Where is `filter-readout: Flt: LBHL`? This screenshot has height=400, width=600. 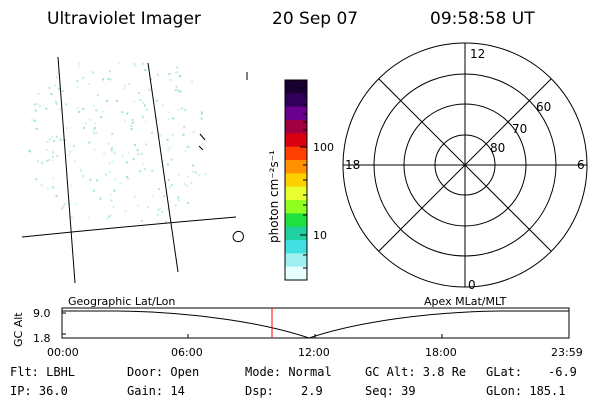 filter-readout: Flt: LBHL is located at coordinates (43, 372).